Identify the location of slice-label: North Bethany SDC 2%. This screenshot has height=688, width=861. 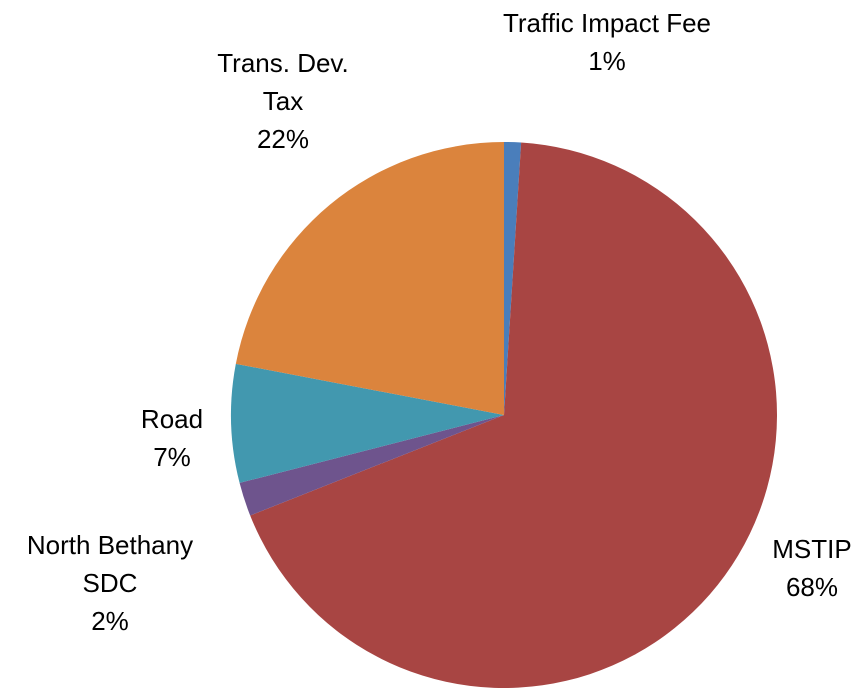
(110, 583).